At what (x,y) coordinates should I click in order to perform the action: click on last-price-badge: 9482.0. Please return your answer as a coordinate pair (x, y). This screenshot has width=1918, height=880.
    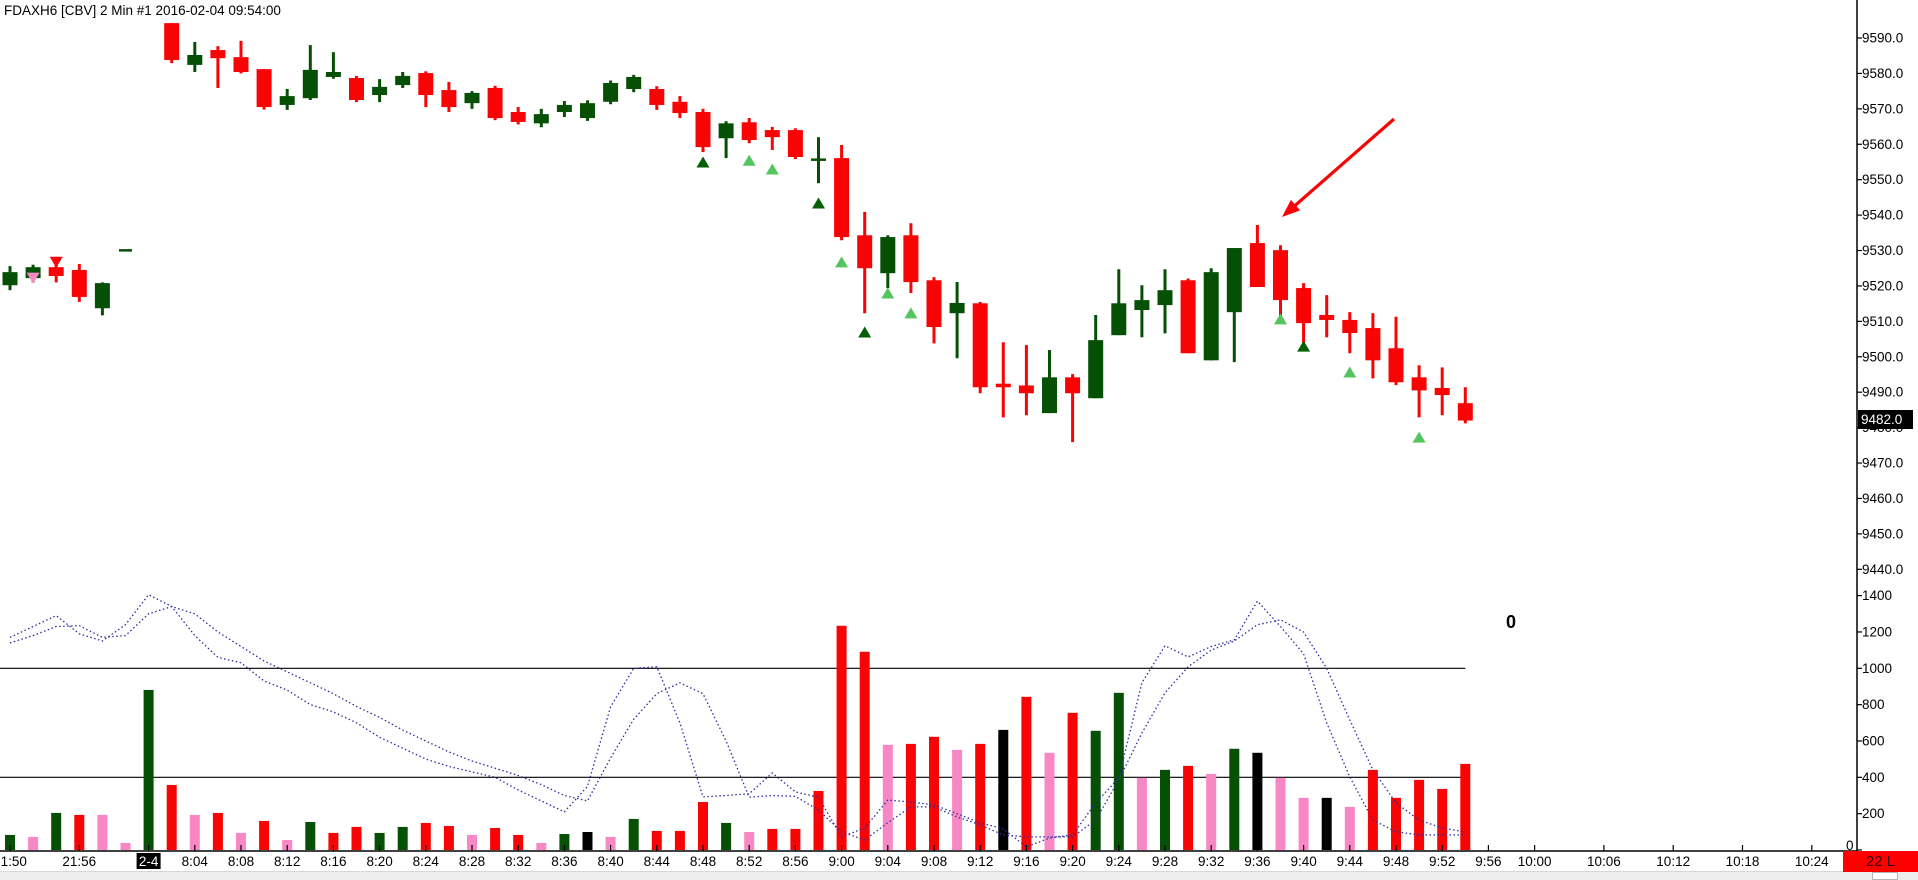
    Looking at the image, I should click on (1885, 419).